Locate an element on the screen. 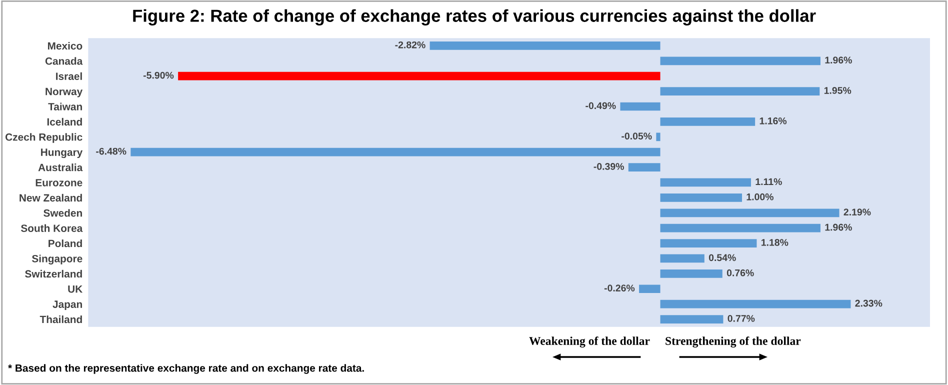  data-label: 2.19% is located at coordinates (857, 212).